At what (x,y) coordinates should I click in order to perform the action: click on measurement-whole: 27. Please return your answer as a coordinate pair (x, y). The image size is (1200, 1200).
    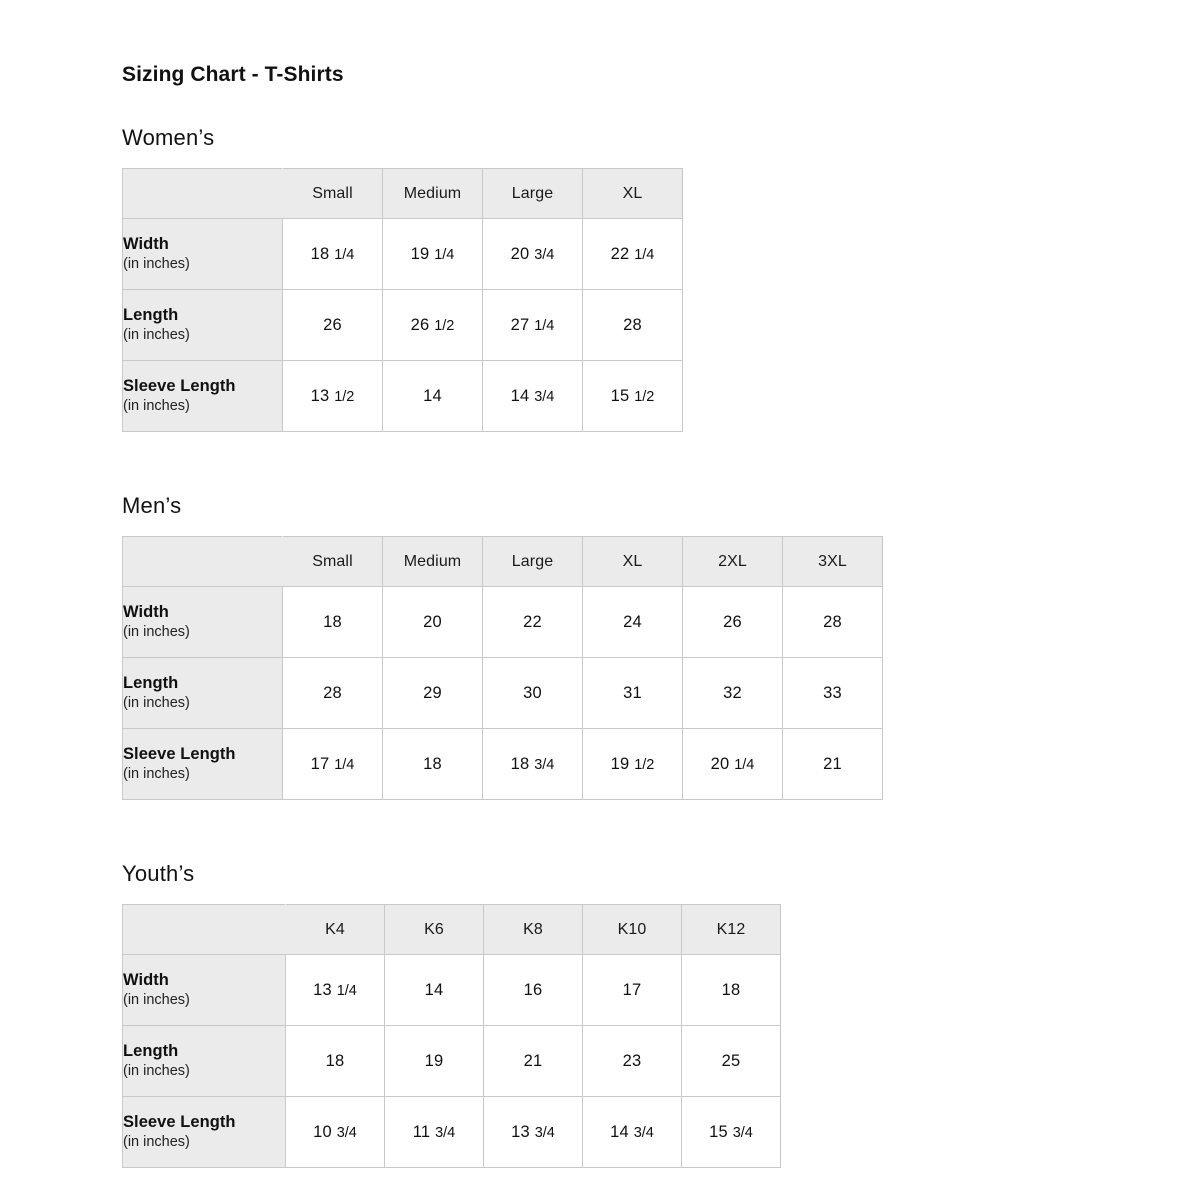
    Looking at the image, I should click on (520, 324).